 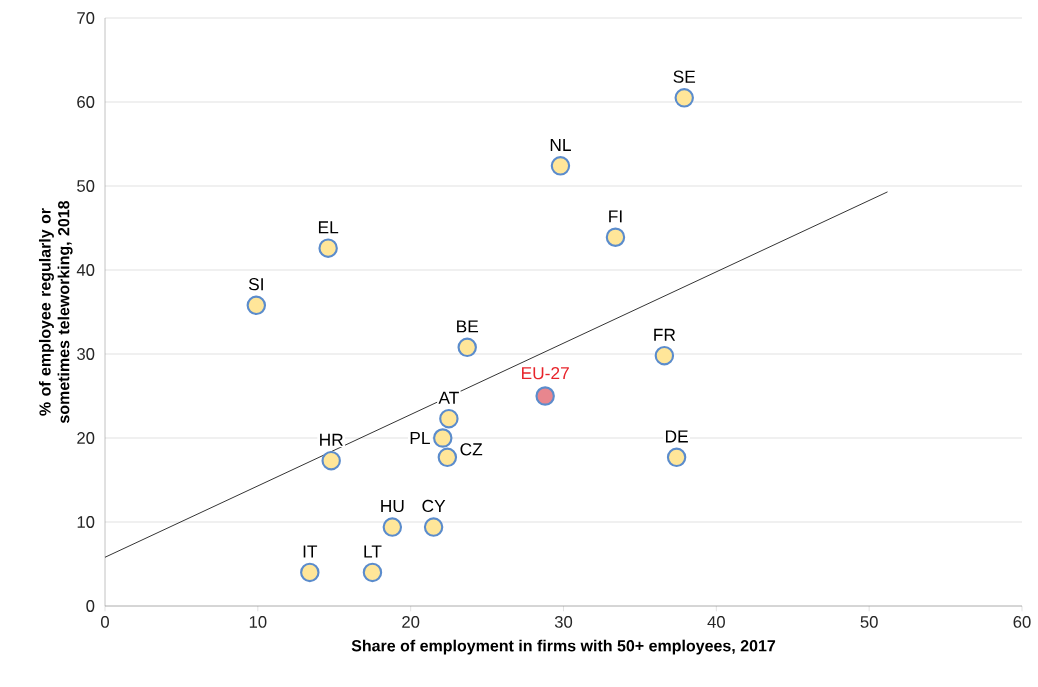 What do you see at coordinates (258, 622) in the screenshot?
I see `x-tick-label: 10` at bounding box center [258, 622].